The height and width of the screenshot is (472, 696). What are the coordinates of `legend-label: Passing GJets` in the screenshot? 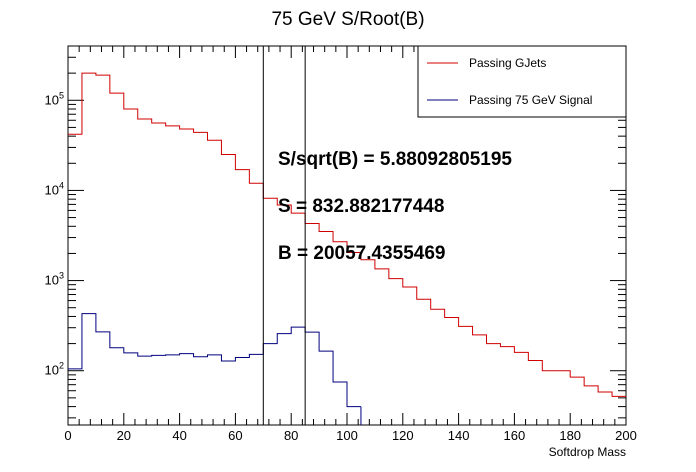 It's located at (507, 63).